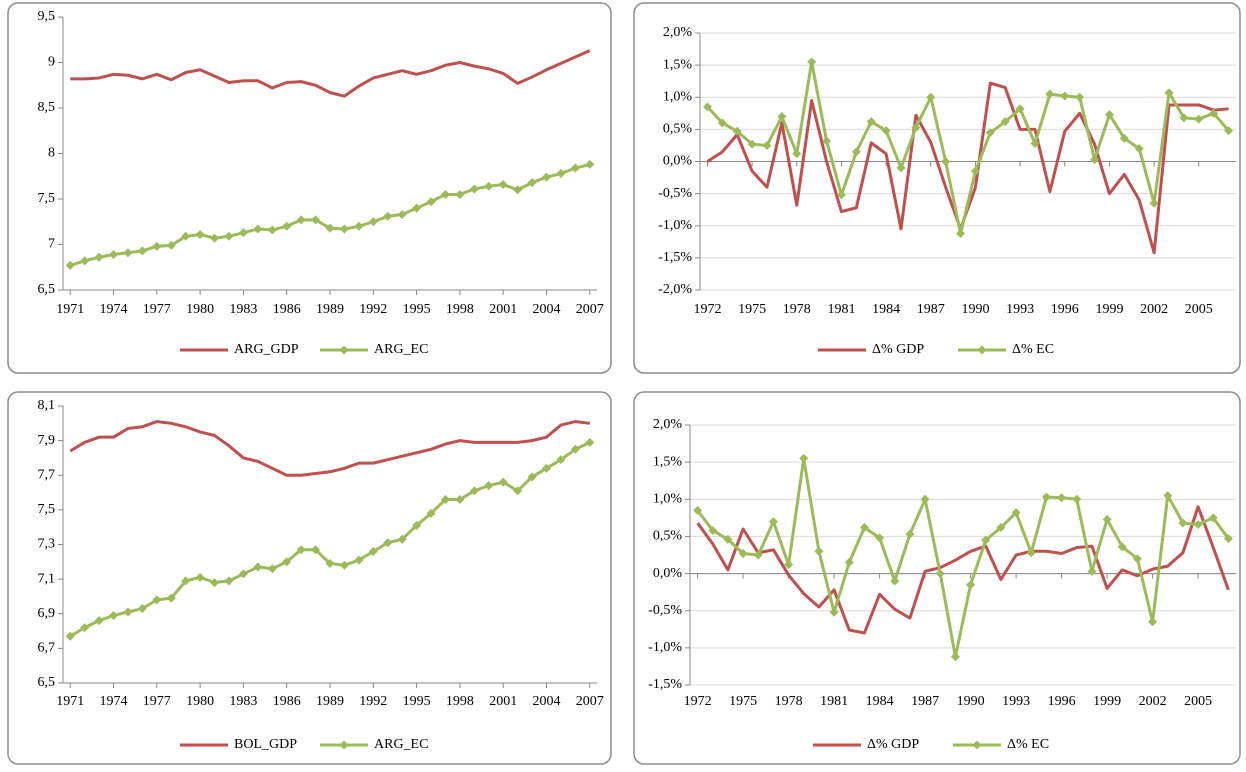  What do you see at coordinates (243, 309) in the screenshot?
I see `x-tick-label: 1983` at bounding box center [243, 309].